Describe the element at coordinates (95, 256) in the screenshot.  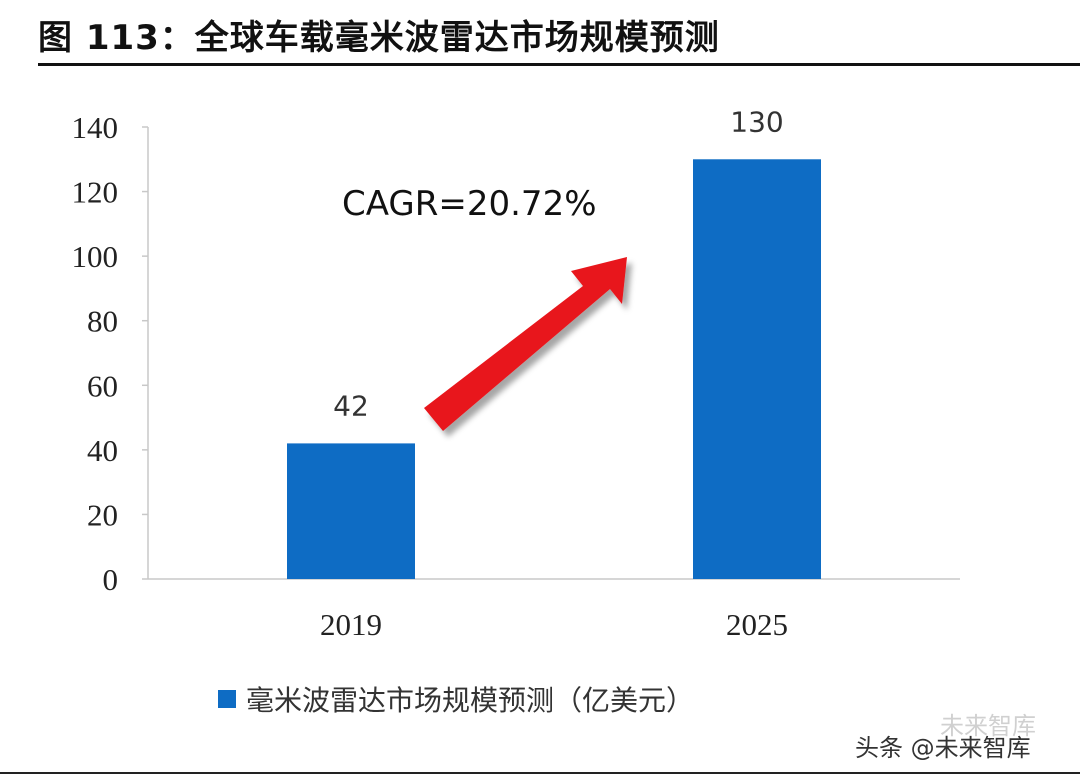
I see `y-tick-label: 100` at that location.